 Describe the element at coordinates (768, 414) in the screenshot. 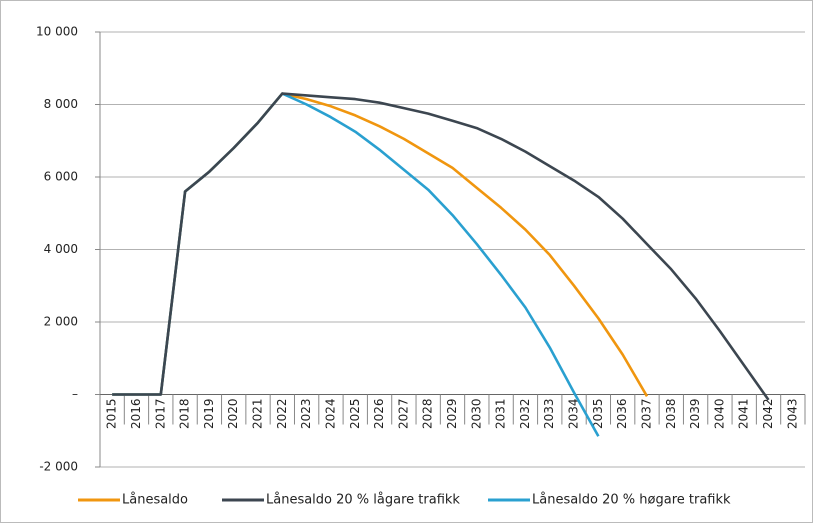

I see `x-tick-label: 2042` at that location.